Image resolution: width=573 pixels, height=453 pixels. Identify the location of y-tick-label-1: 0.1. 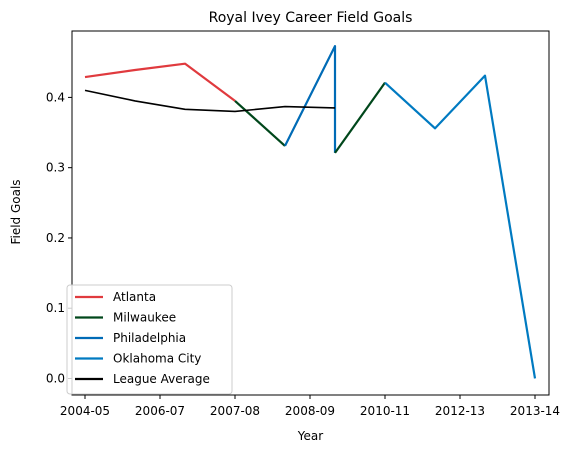
(55, 308).